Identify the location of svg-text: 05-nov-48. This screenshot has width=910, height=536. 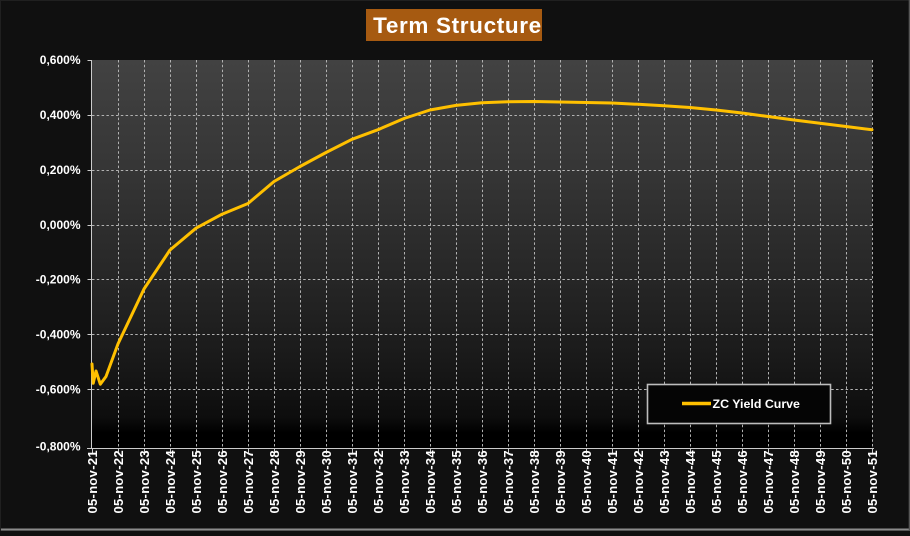
(794, 481).